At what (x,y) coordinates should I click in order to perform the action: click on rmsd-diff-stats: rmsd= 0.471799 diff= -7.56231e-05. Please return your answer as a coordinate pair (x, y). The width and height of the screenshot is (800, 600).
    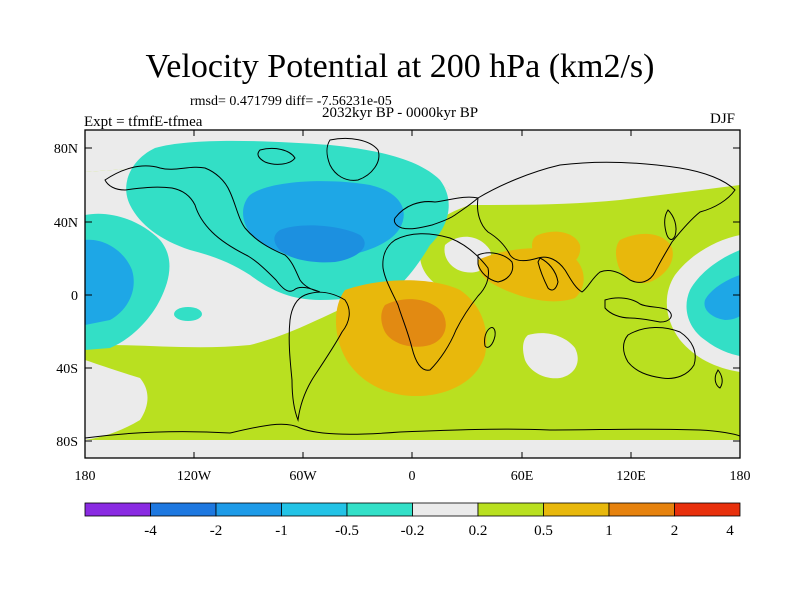
    Looking at the image, I should click on (291, 101).